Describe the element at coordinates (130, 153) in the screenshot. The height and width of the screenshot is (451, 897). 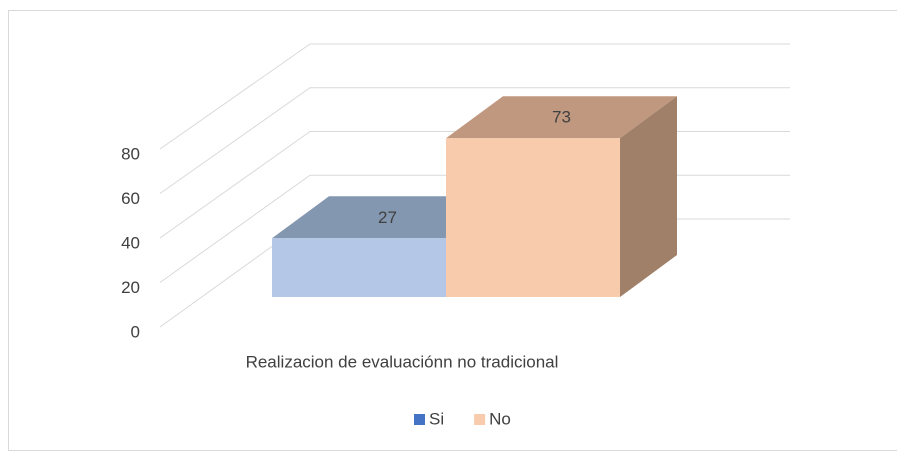
I see `y-tick-label: 80` at that location.